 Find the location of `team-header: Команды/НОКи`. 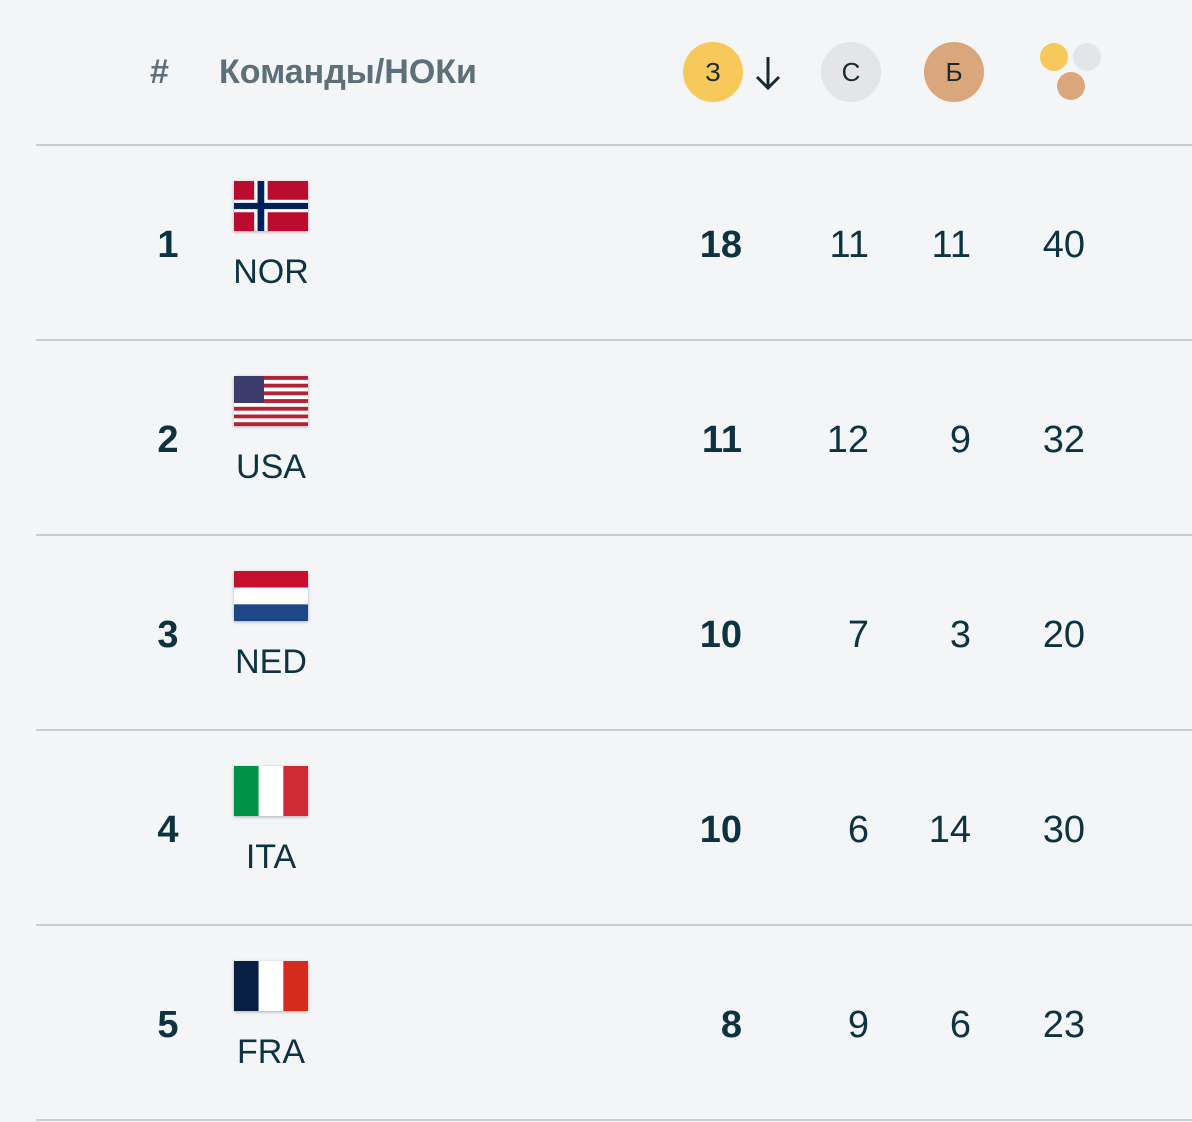

team-header: Команды/НОКи is located at coordinates (348, 72).